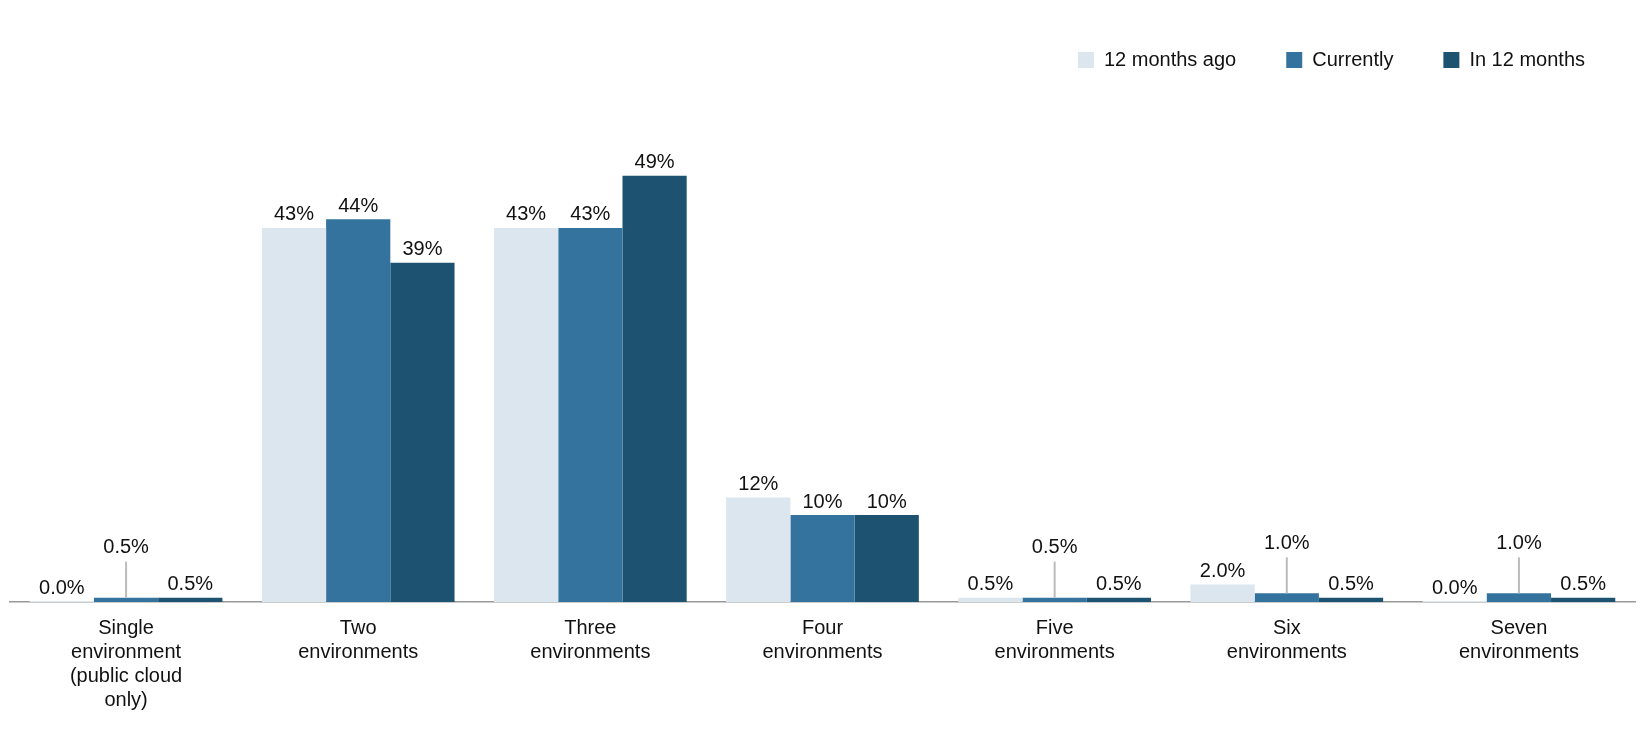 Image resolution: width=1645 pixels, height=731 pixels. Describe the element at coordinates (358, 204) in the screenshot. I see `data-label: 44%` at that location.